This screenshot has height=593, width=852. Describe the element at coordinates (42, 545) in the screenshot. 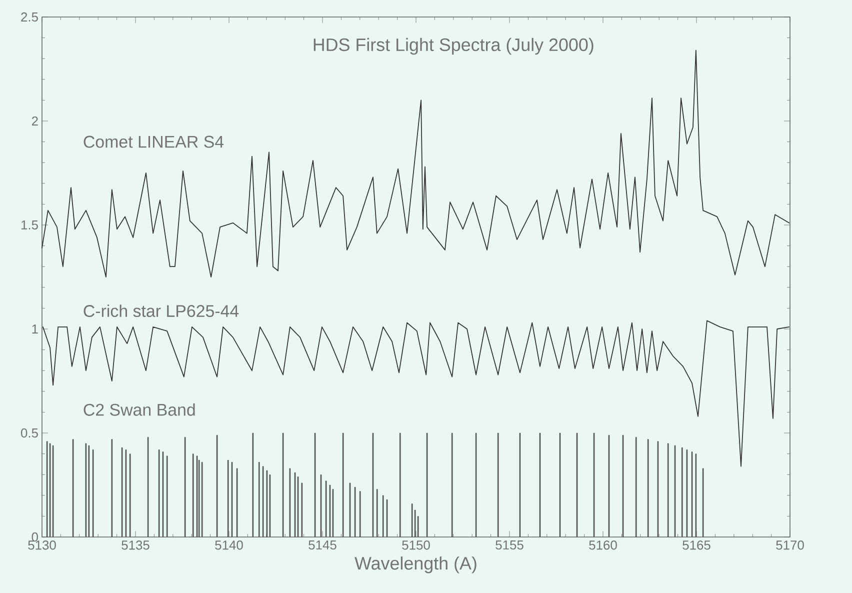

I see `x-tick-label: 5130` at that location.